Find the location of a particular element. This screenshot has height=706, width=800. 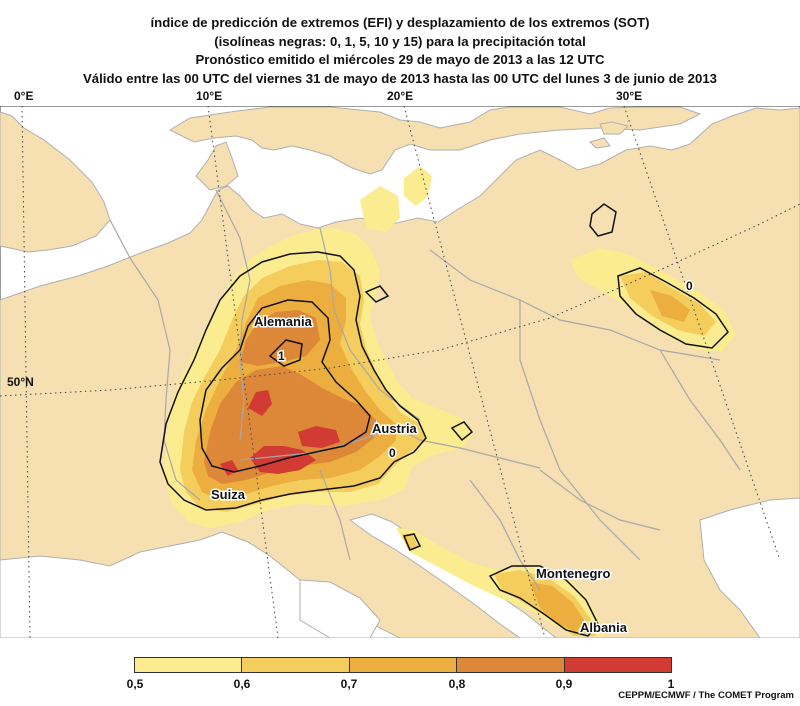

contour-east is located at coordinates (673, 308).